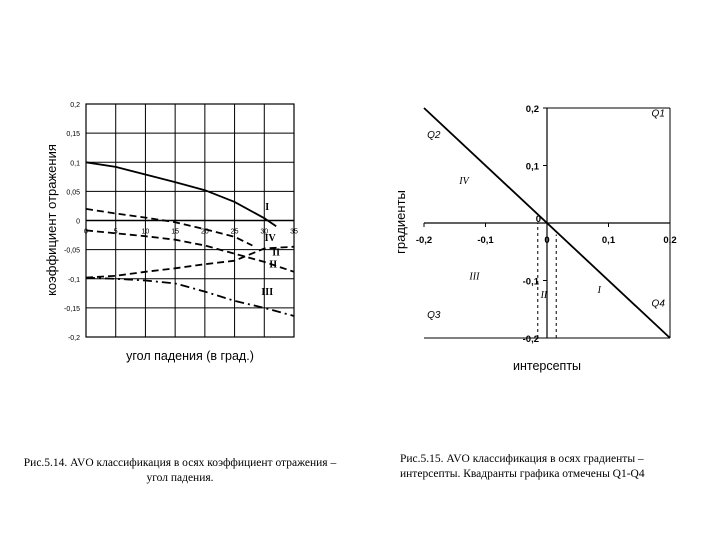  What do you see at coordinates (267, 292) in the screenshot?
I see `series-label-5: III` at bounding box center [267, 292].